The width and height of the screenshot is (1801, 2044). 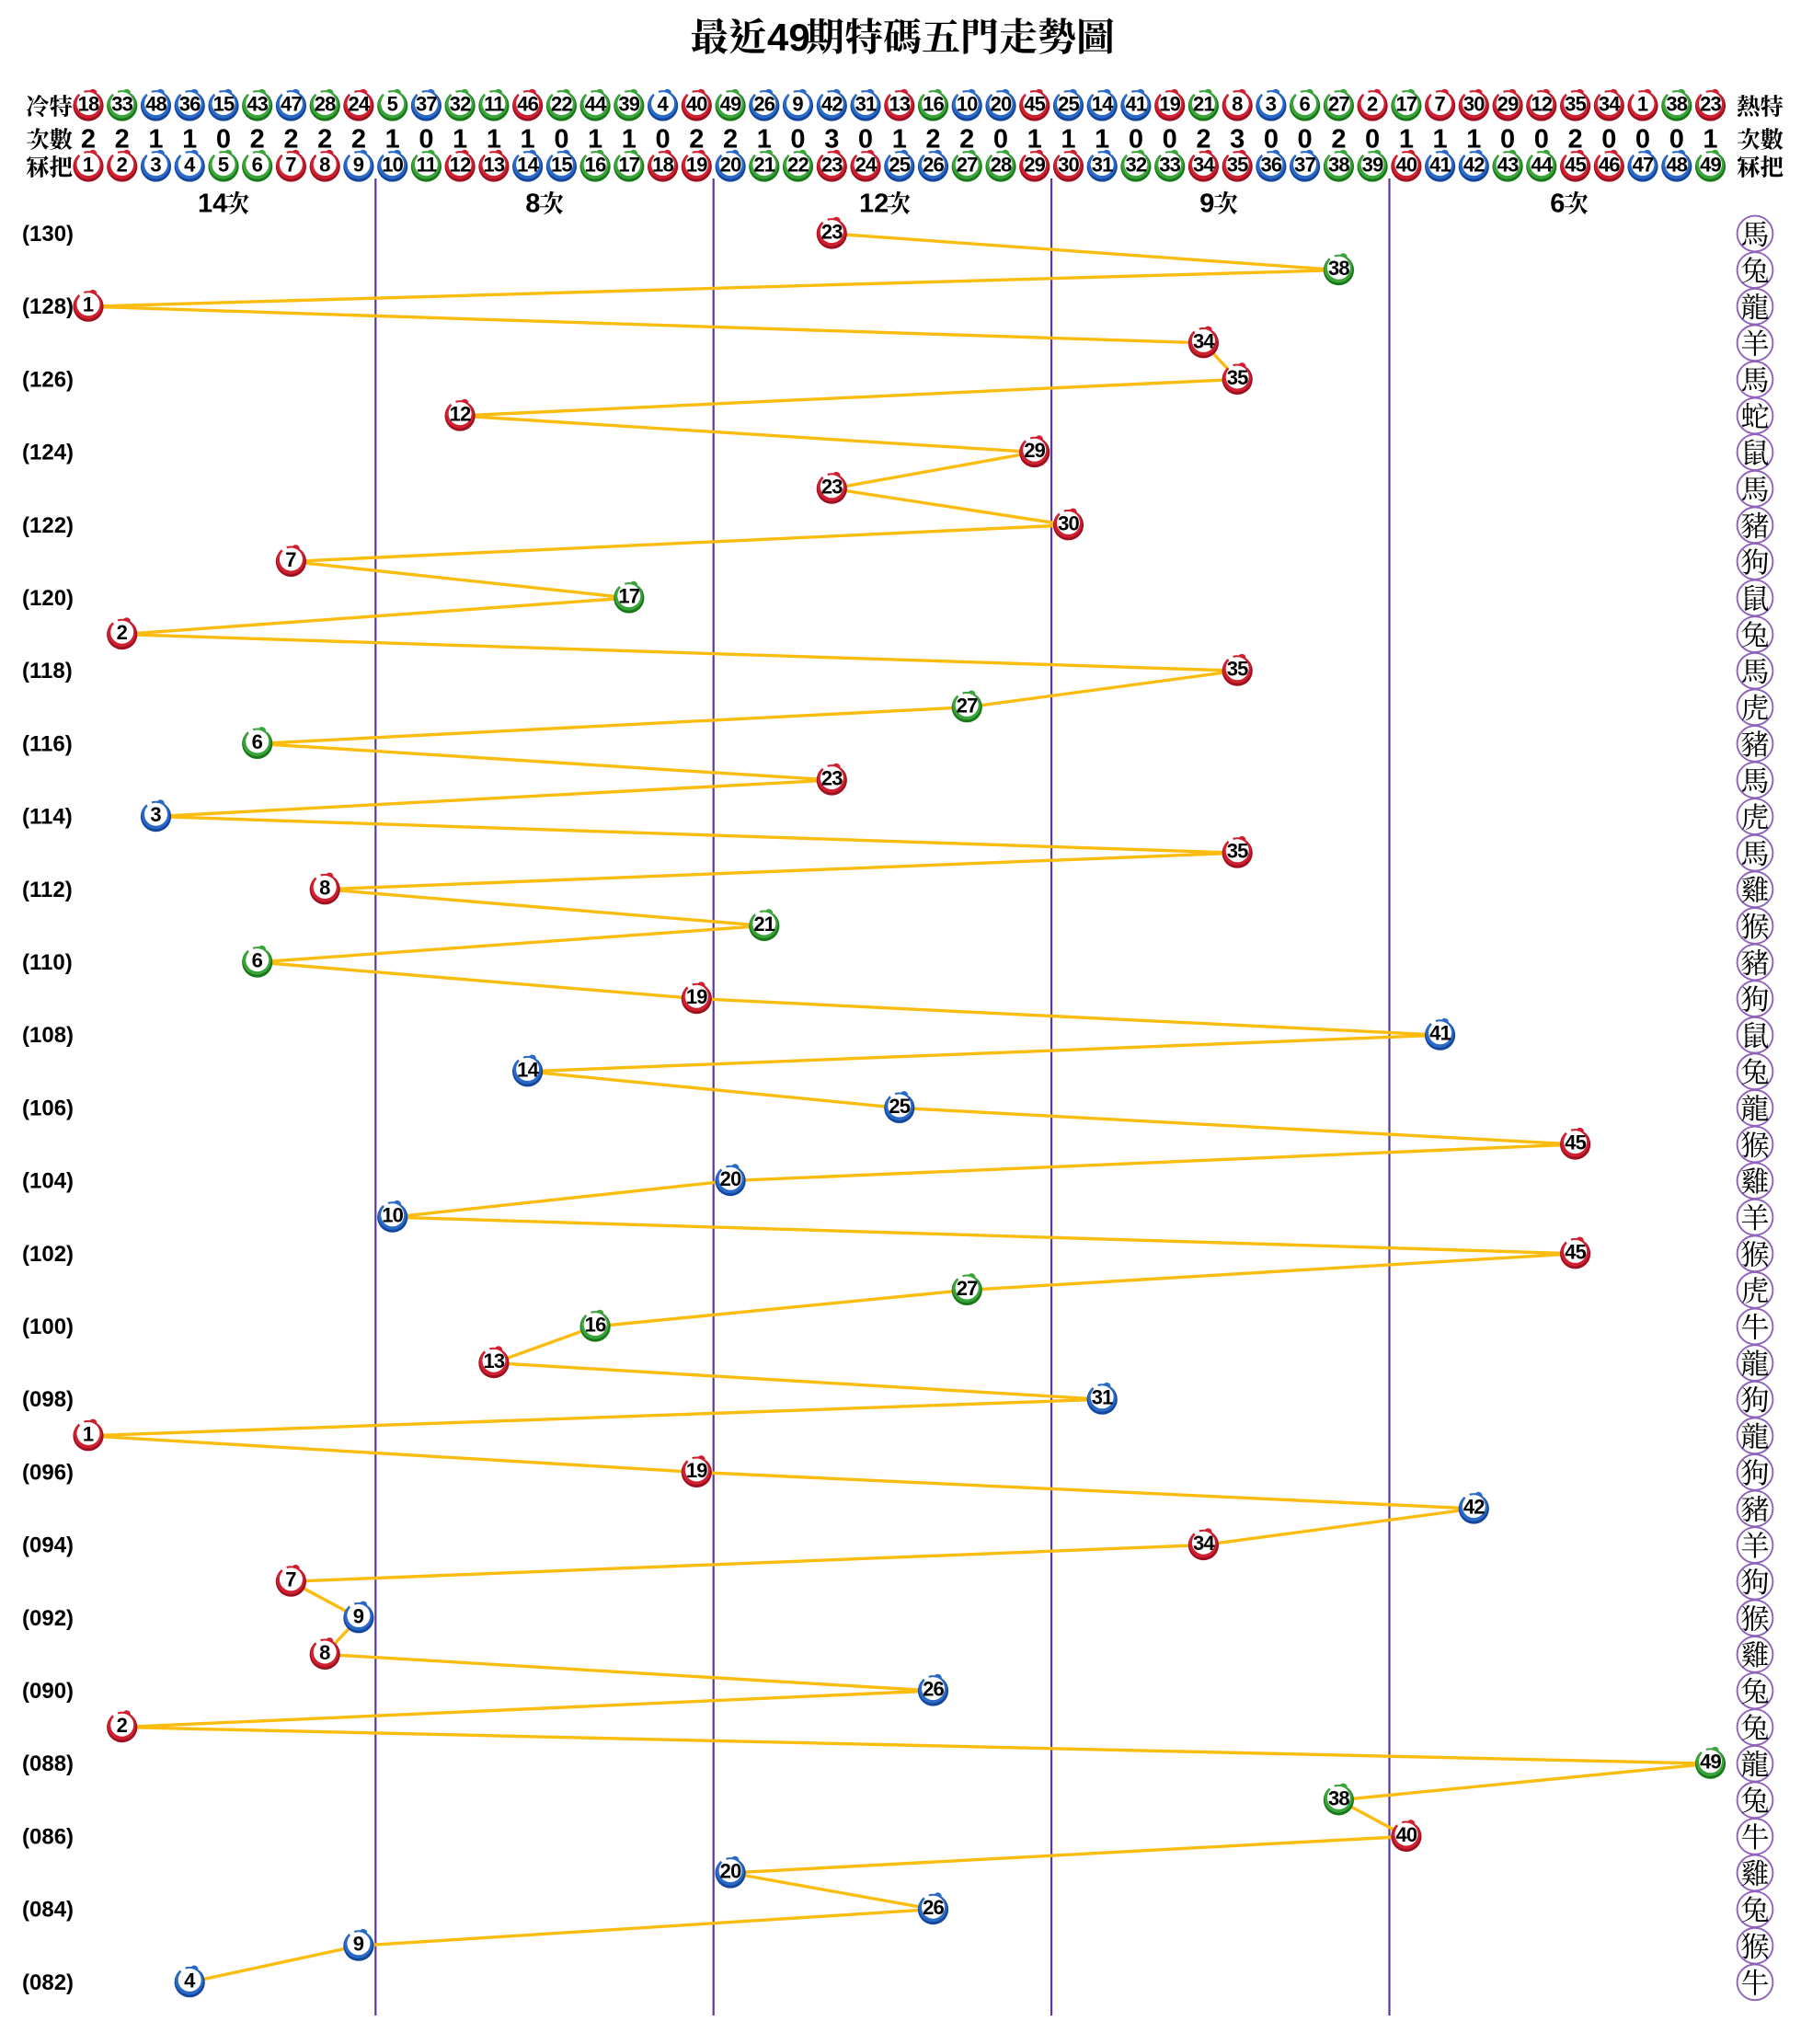 I want to click on svg-text: 26, so click(x=933, y=165).